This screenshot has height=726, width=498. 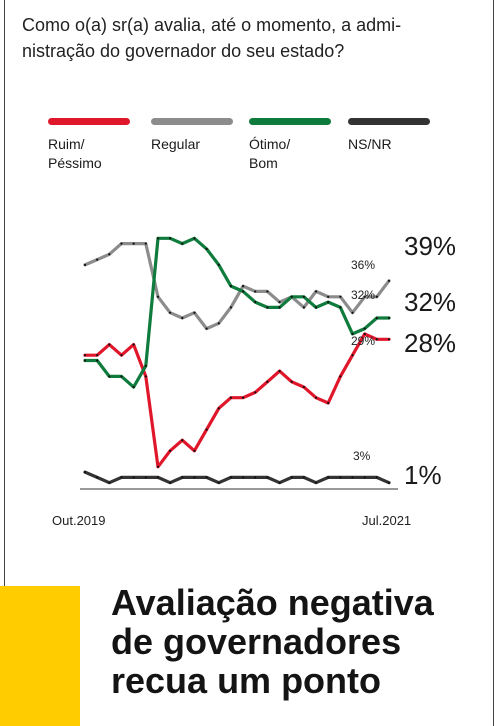 What do you see at coordinates (176, 144) in the screenshot?
I see `legend-label: Regular` at bounding box center [176, 144].